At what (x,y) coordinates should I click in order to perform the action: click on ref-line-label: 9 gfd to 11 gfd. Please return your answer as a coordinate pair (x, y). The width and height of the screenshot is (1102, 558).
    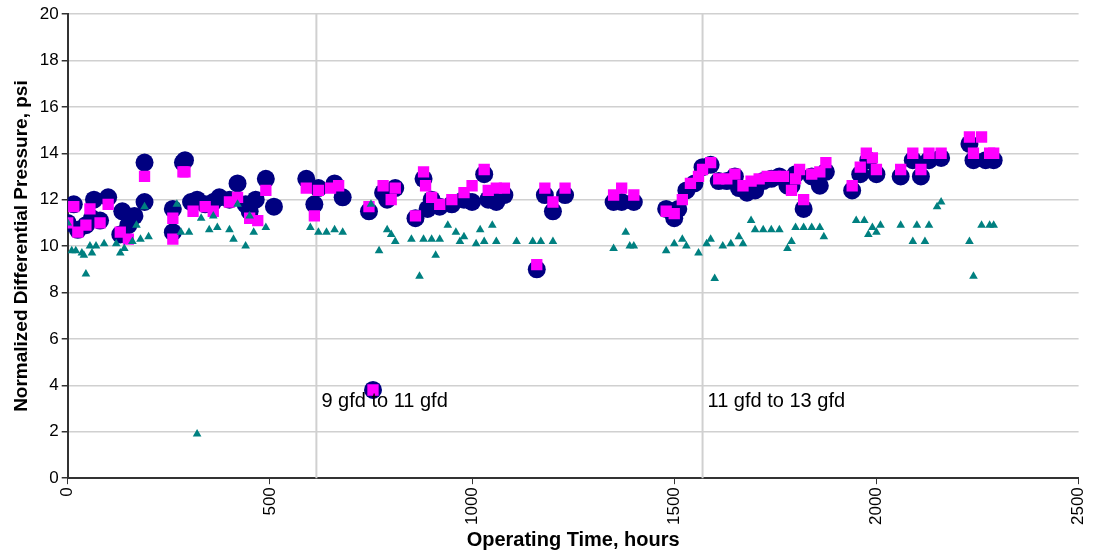
    Looking at the image, I should click on (384, 400).